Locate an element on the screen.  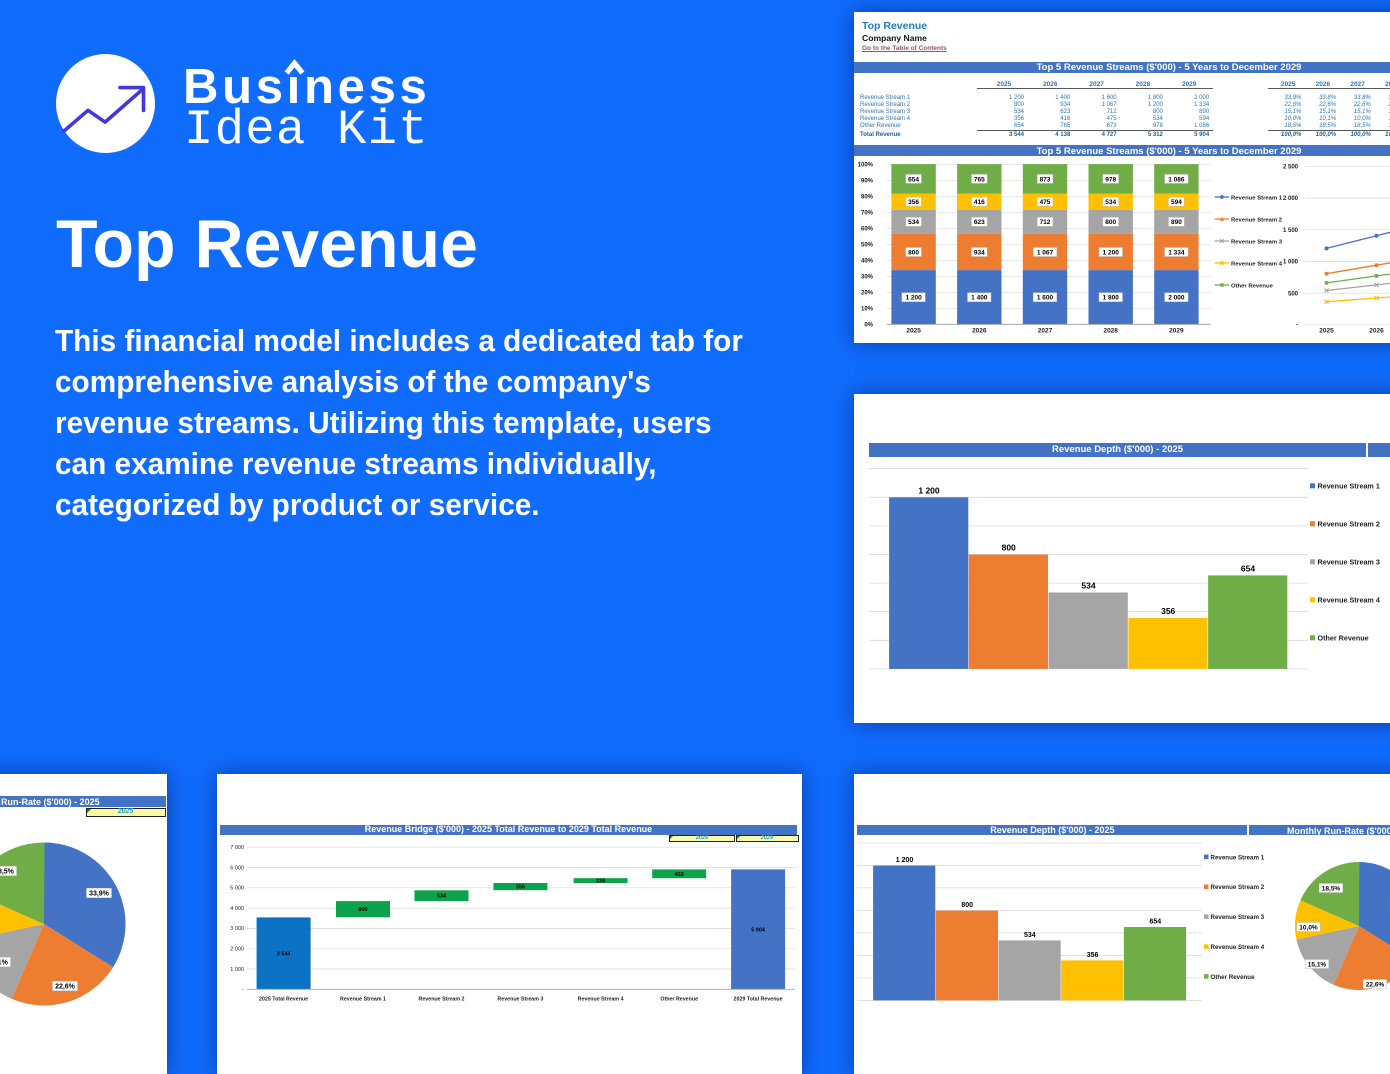
svg-text: 100% is located at coordinates (866, 166).